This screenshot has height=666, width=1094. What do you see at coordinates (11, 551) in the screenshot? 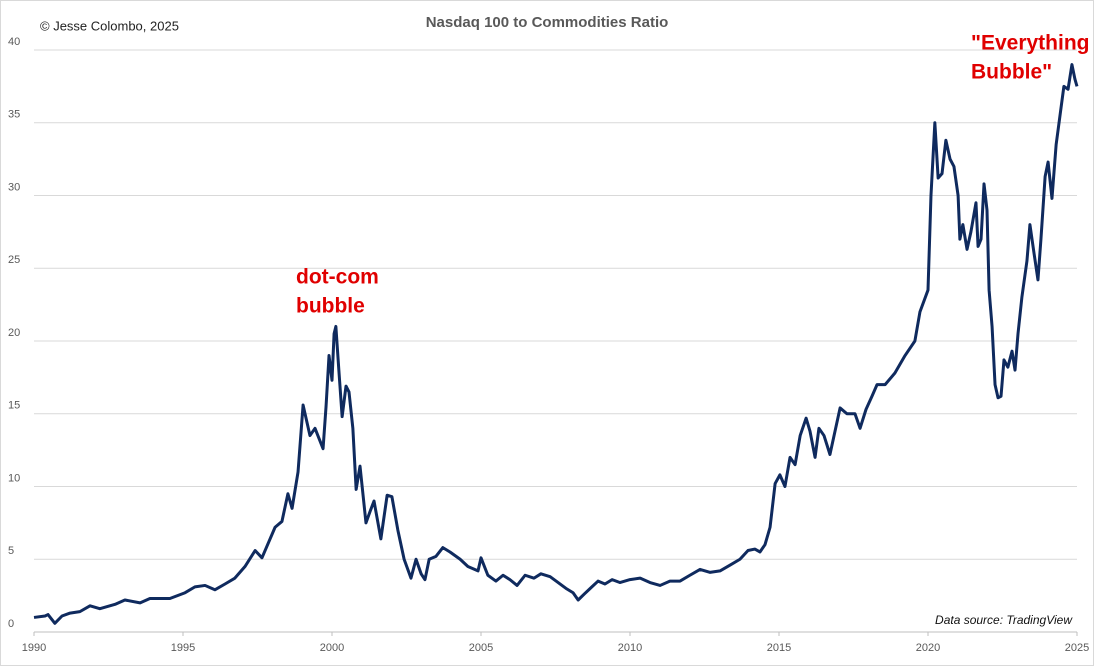
I see `y-tick-label: 5` at bounding box center [11, 551].